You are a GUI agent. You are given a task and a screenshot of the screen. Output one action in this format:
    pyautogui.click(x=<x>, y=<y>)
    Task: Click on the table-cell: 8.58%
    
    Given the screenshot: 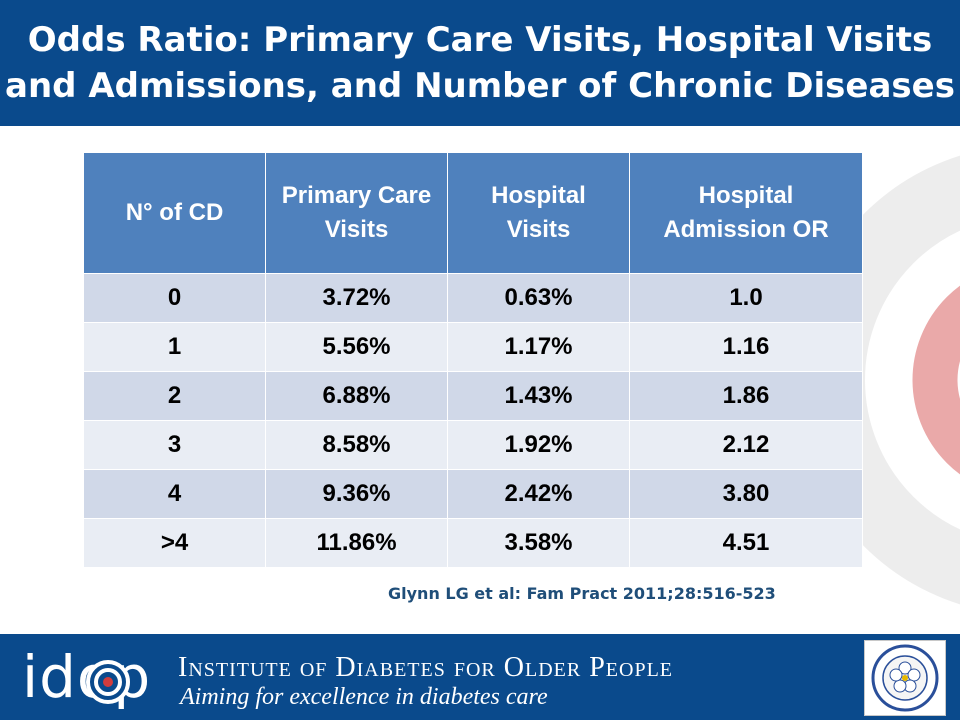 What is the action you would take?
    pyautogui.click(x=356, y=445)
    